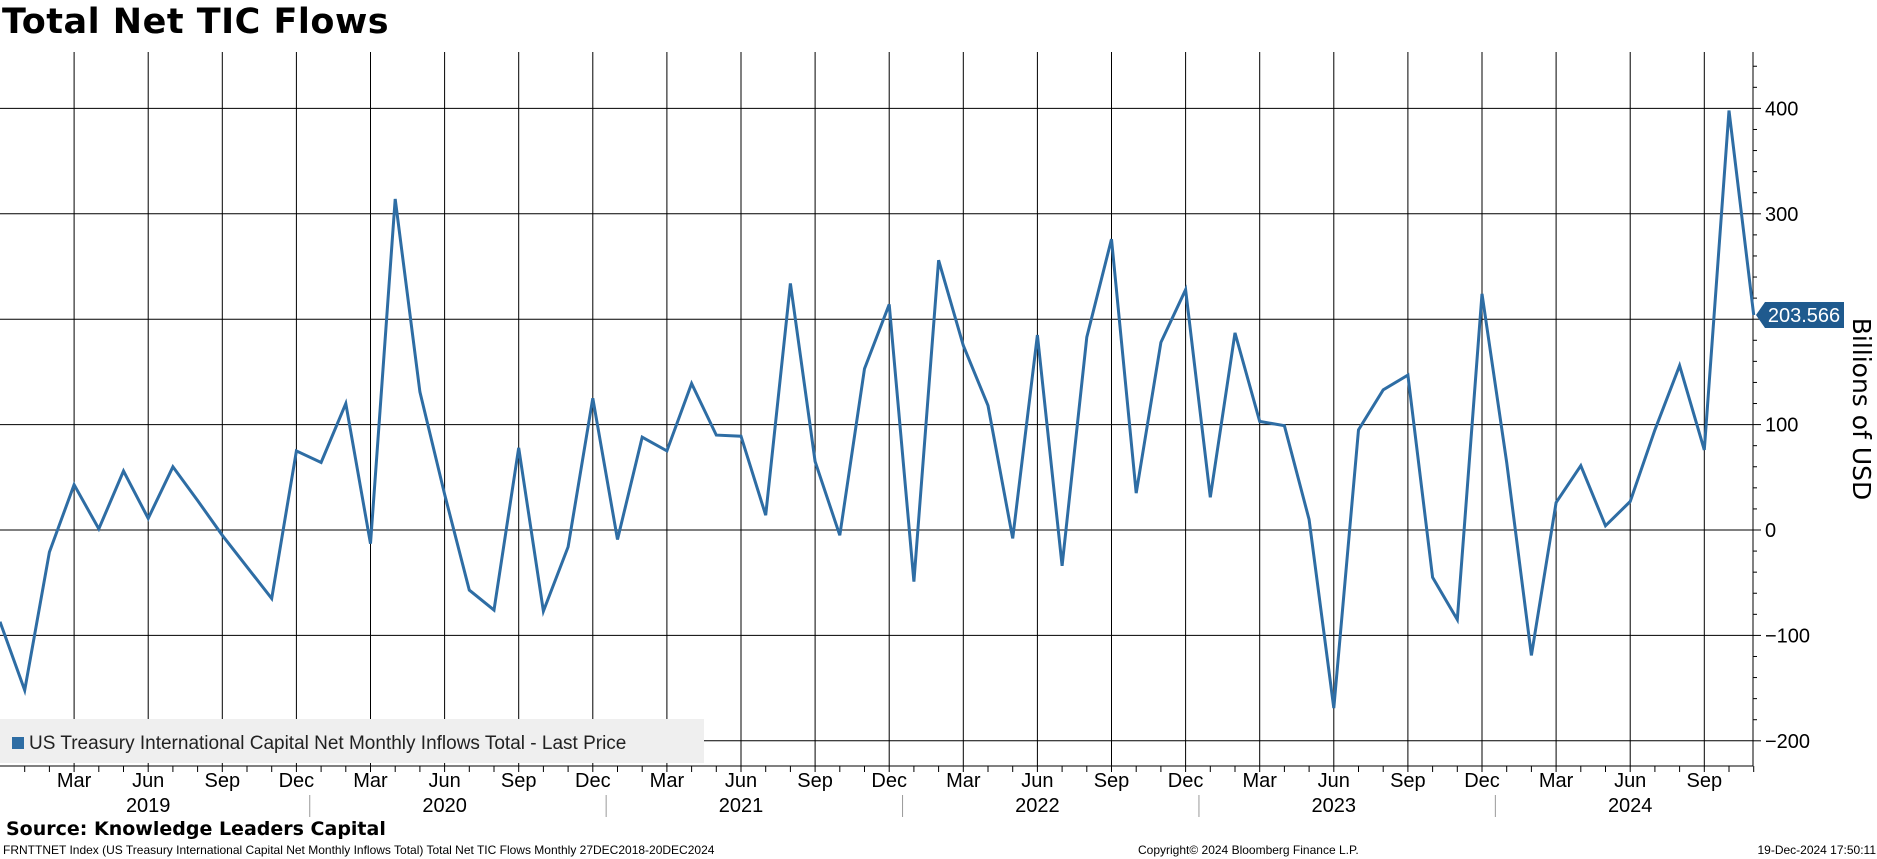 The image size is (1877, 859). What do you see at coordinates (1630, 806) in the screenshot?
I see `x-year-label: 2024` at bounding box center [1630, 806].